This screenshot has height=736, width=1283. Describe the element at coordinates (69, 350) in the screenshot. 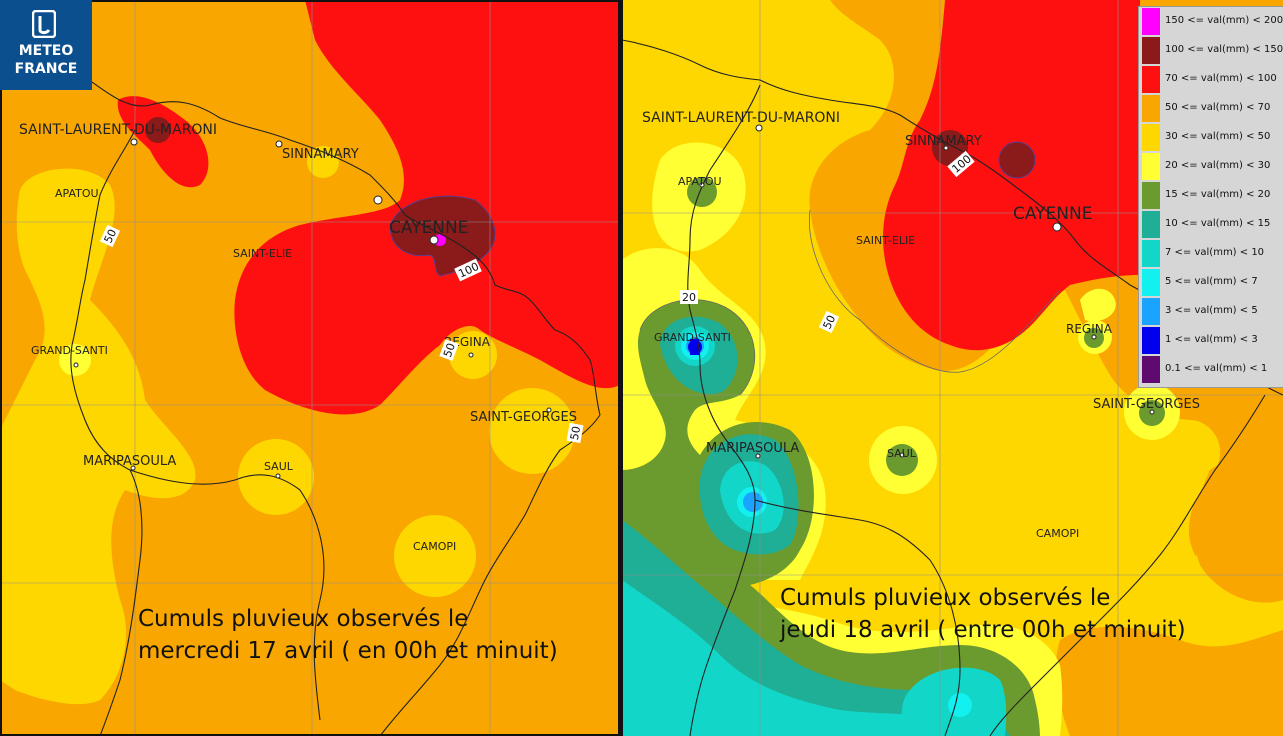

I see `town-label-grand-santi: GRAND-SANTI` at that location.